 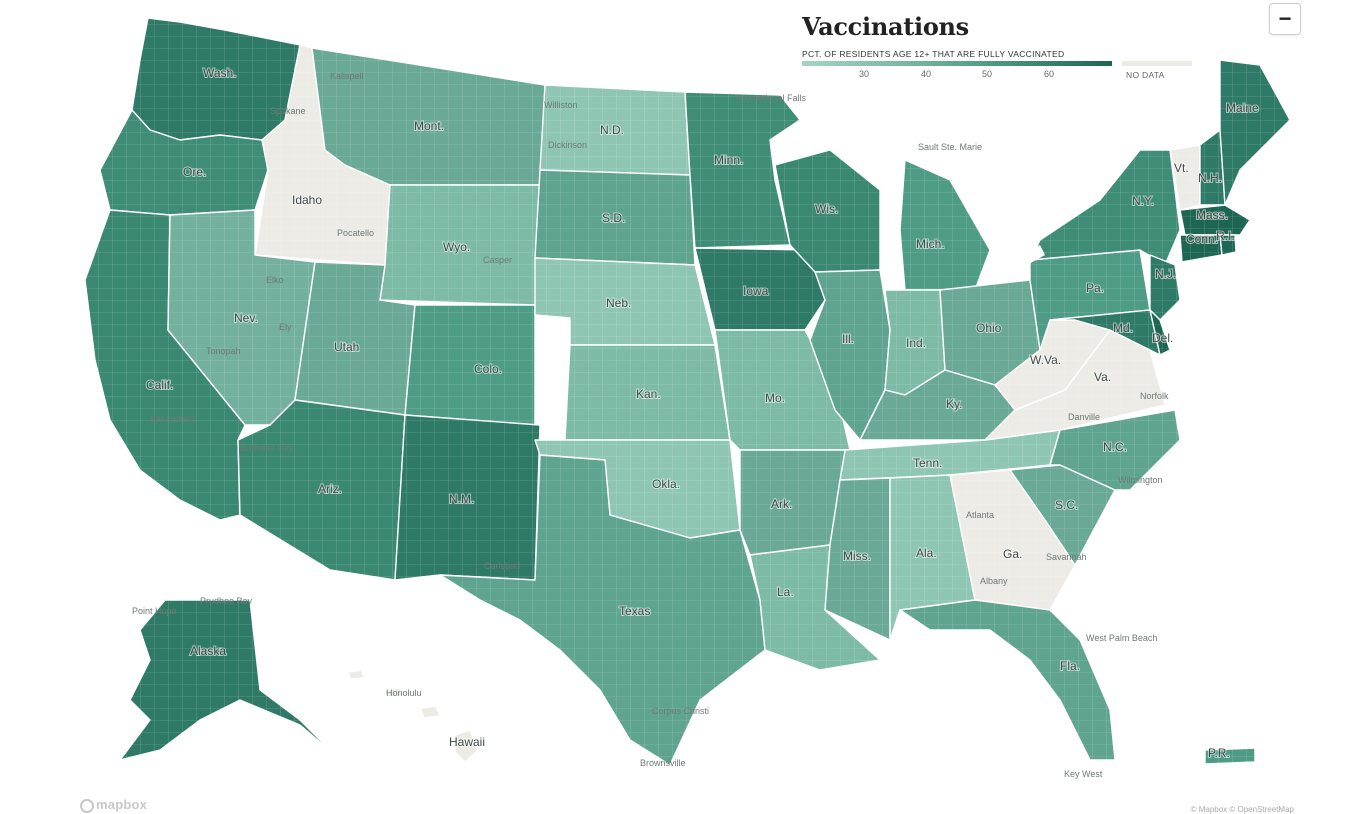 What do you see at coordinates (756, 291) in the screenshot?
I see `label-iowa: Iowa` at bounding box center [756, 291].